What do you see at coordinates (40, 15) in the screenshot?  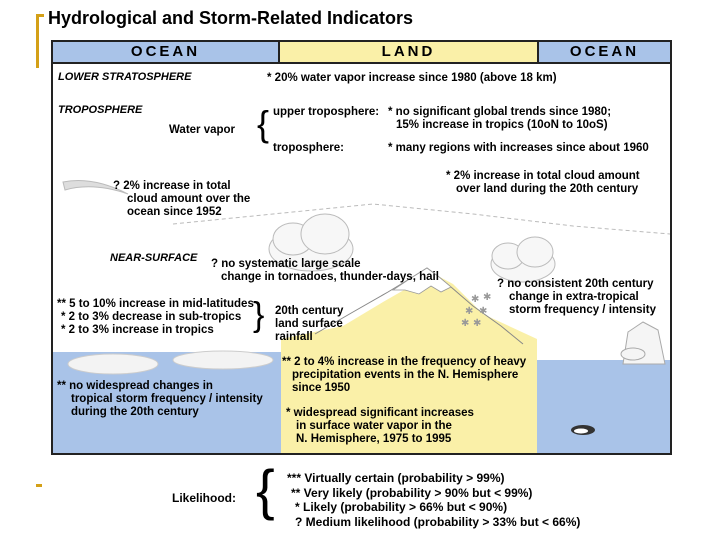 I see `accent-tick` at bounding box center [40, 15].